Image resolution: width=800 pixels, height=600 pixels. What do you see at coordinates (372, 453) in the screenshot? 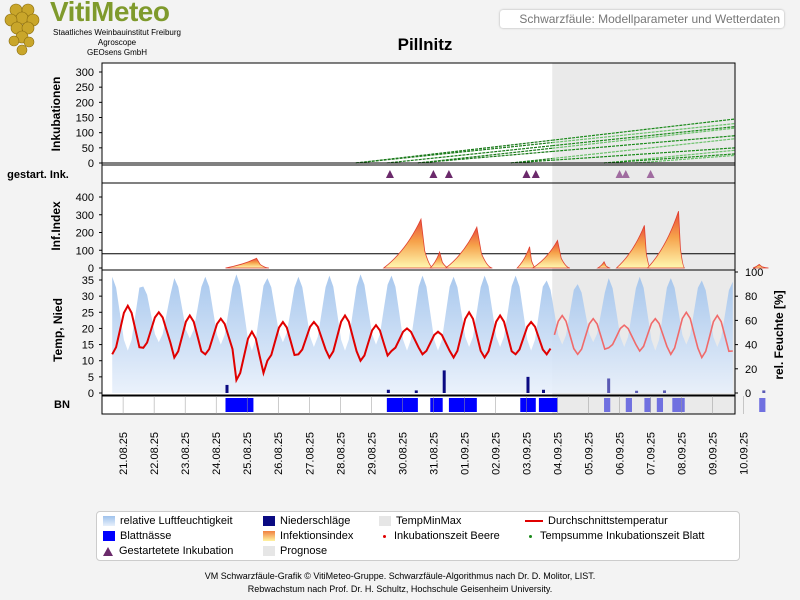
I see `x-tick-label: 29.08.25` at bounding box center [372, 453].